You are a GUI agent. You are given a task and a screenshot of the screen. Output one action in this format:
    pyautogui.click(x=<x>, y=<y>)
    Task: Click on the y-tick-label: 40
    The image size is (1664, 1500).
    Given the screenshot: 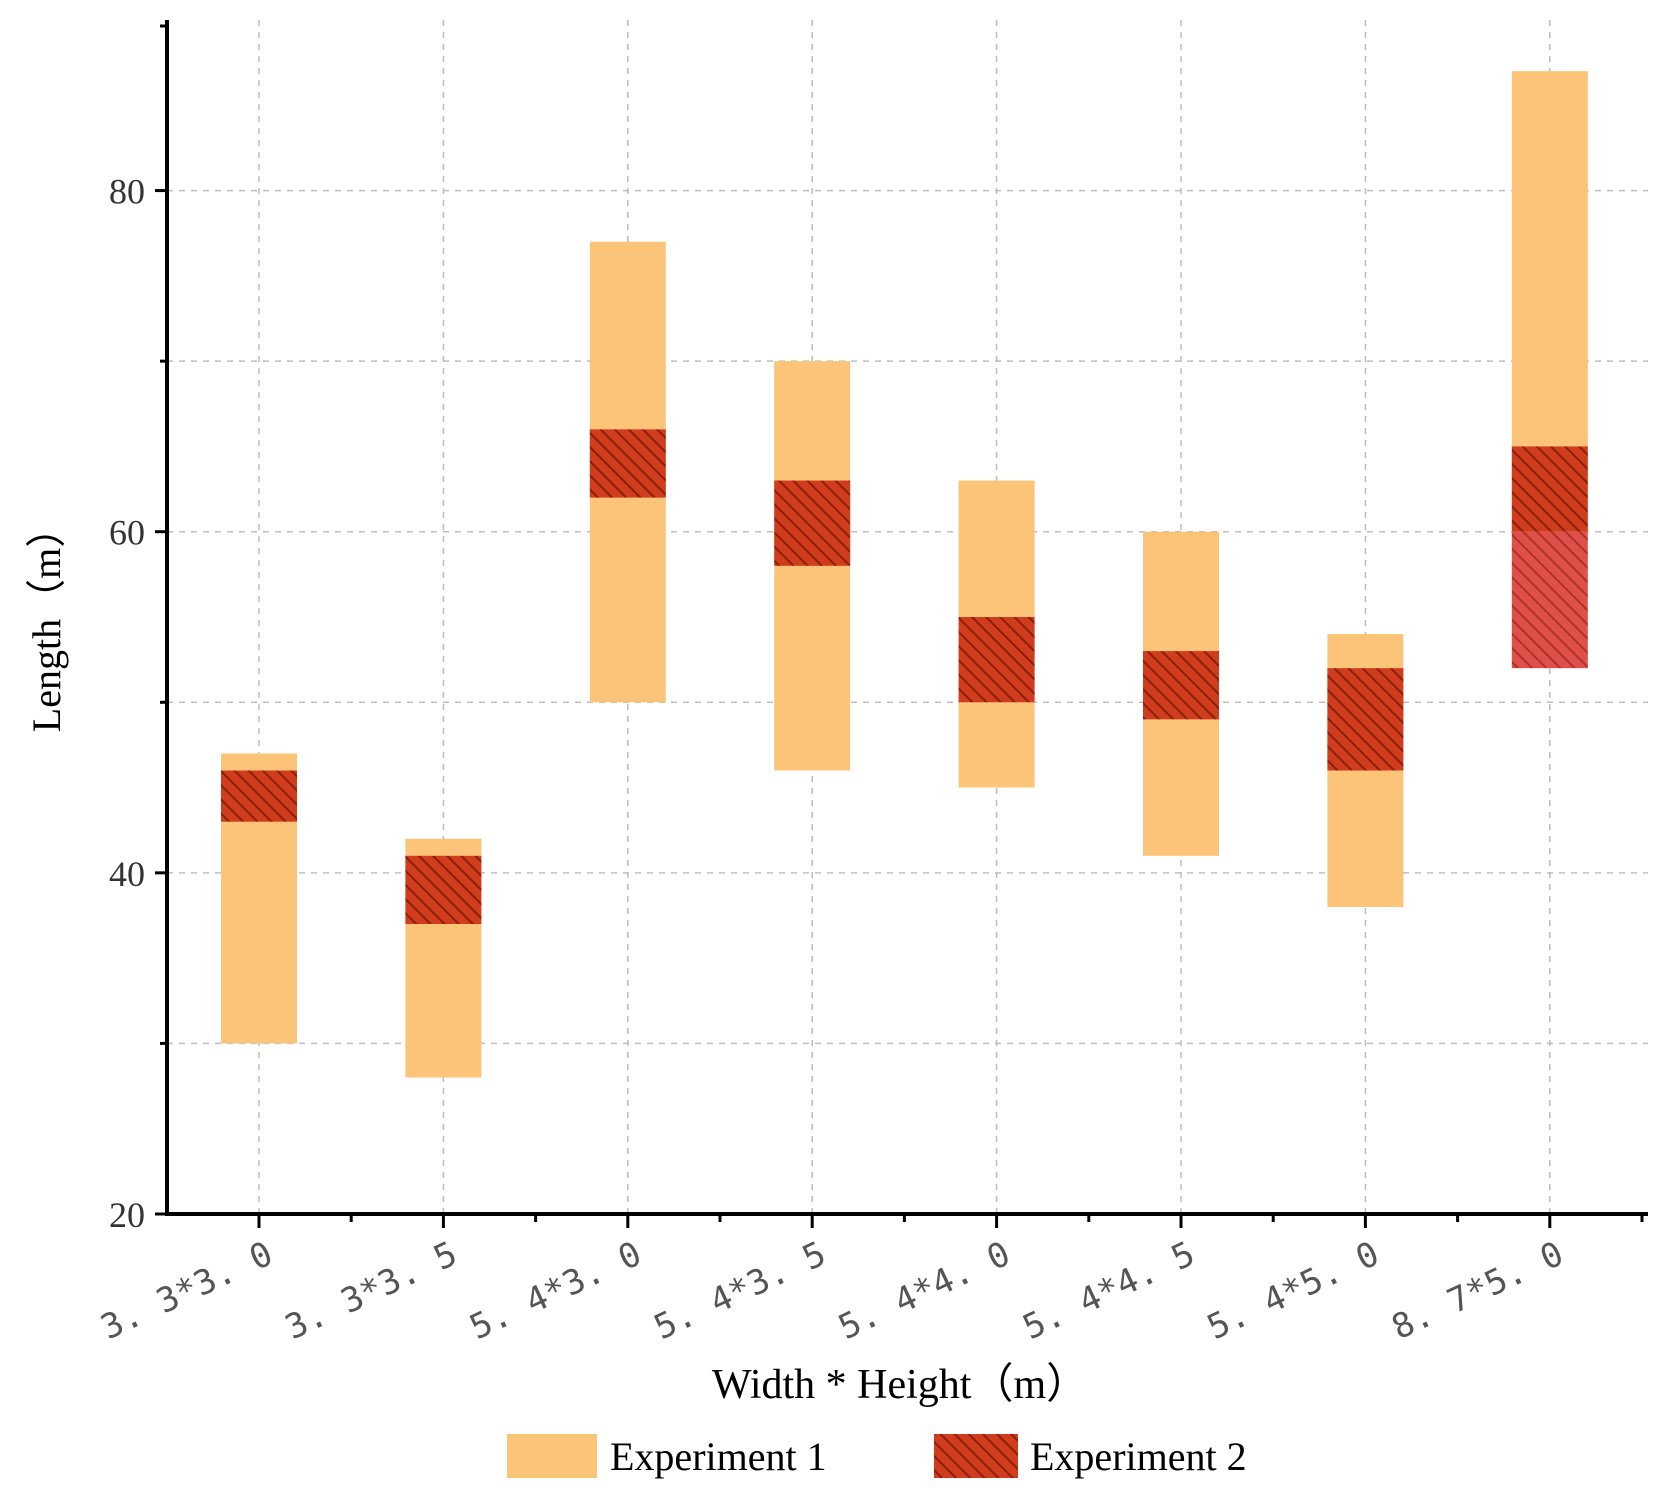 What is the action you would take?
    pyautogui.click(x=127, y=874)
    